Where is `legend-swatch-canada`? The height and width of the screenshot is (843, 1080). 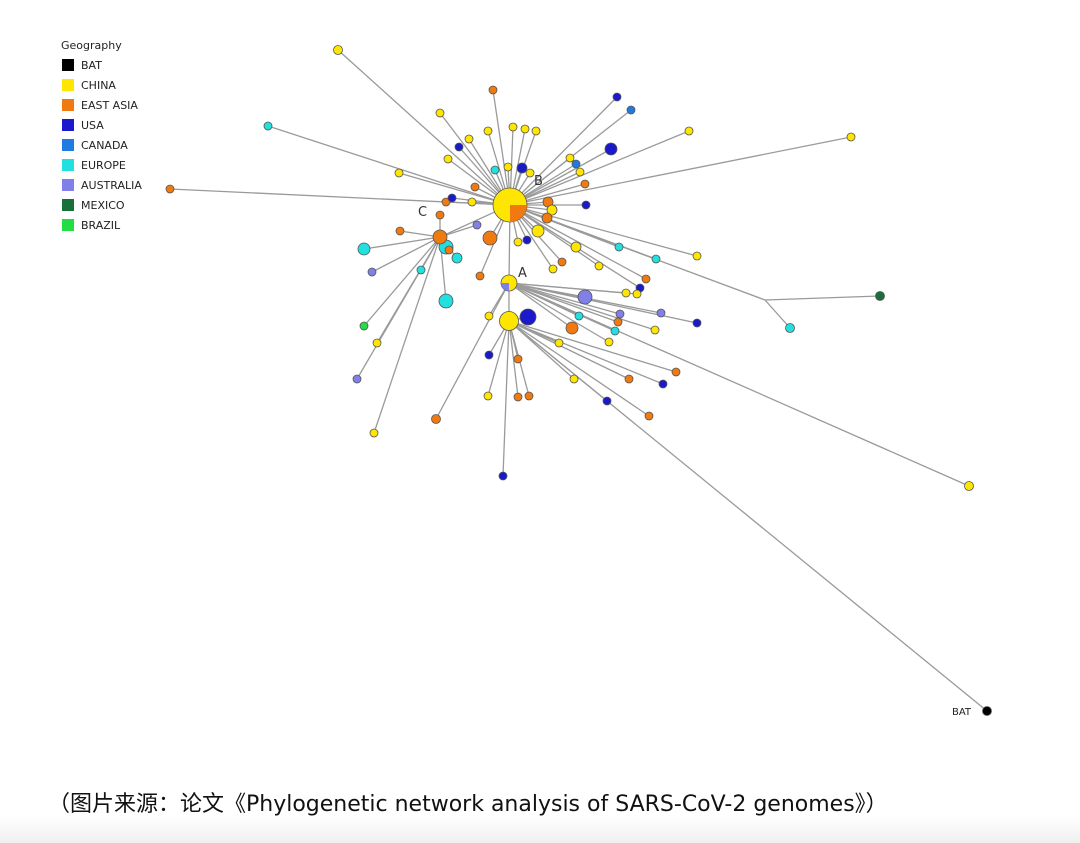
legend-swatch-canada is located at coordinates (68, 145).